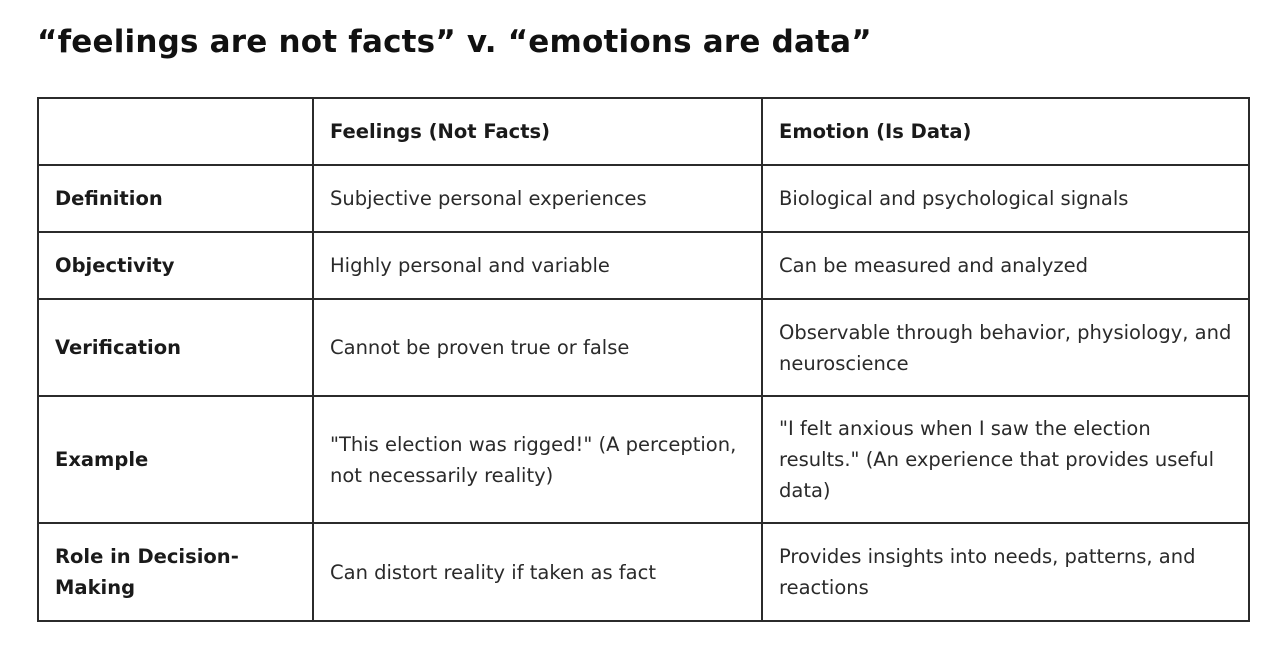  Describe the element at coordinates (1005, 198) in the screenshot. I see `emotion-cell: Biological and psychological signals` at that location.